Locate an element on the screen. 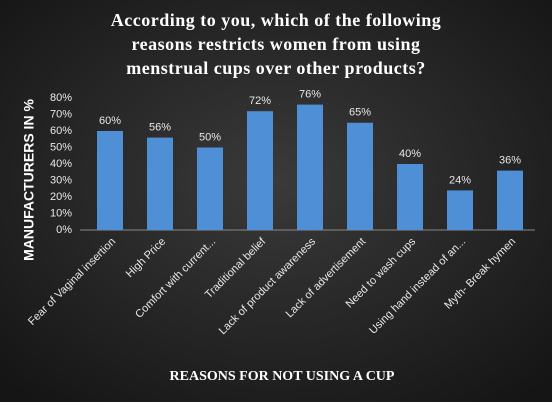 This screenshot has width=552, height=402. data-label: 72% is located at coordinates (260, 101).